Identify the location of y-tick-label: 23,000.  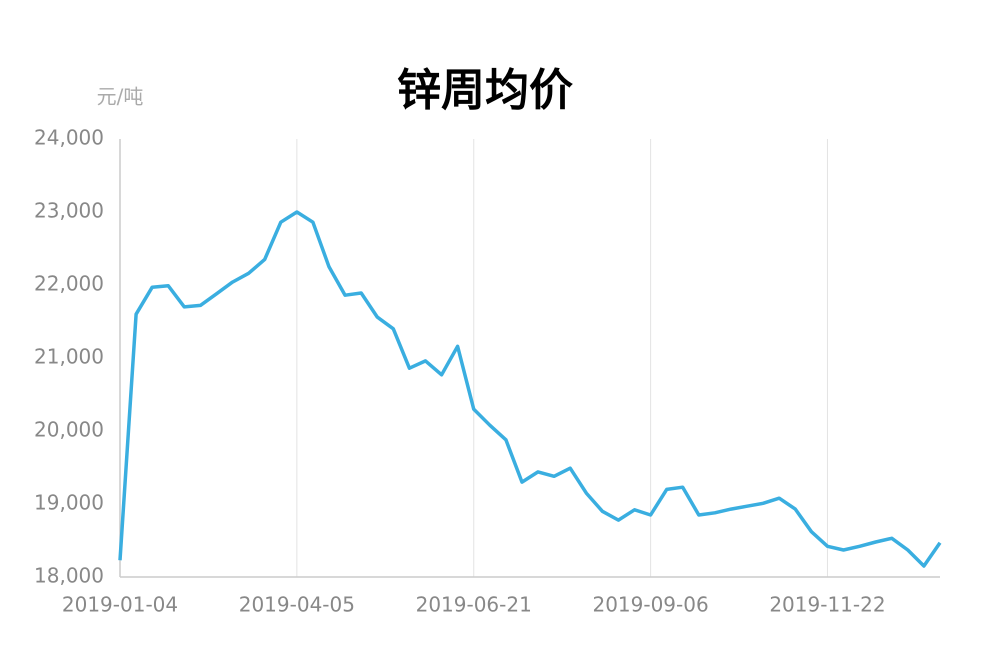
(69, 211).